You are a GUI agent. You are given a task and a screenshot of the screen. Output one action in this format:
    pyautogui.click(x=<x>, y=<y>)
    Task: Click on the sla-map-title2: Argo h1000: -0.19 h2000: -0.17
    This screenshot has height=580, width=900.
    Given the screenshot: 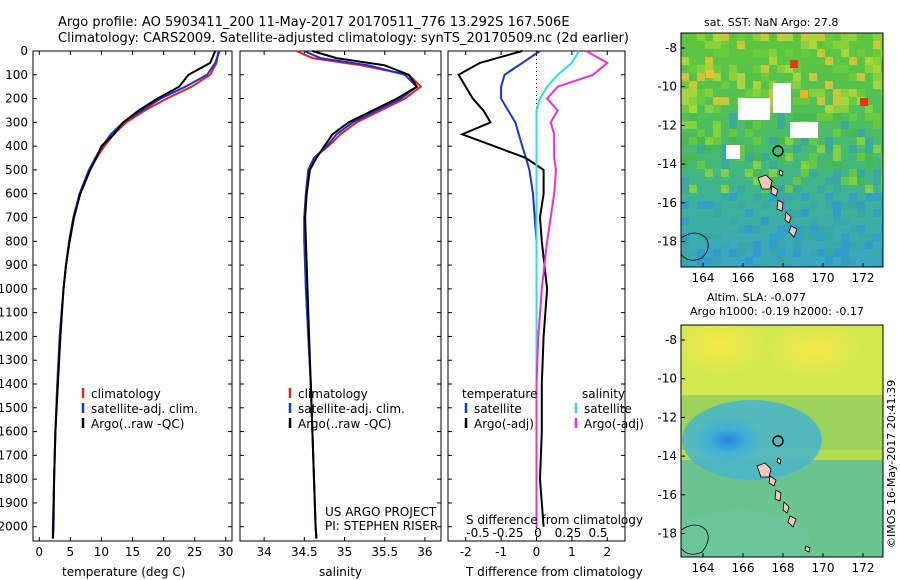 What is the action you would take?
    pyautogui.click(x=777, y=311)
    